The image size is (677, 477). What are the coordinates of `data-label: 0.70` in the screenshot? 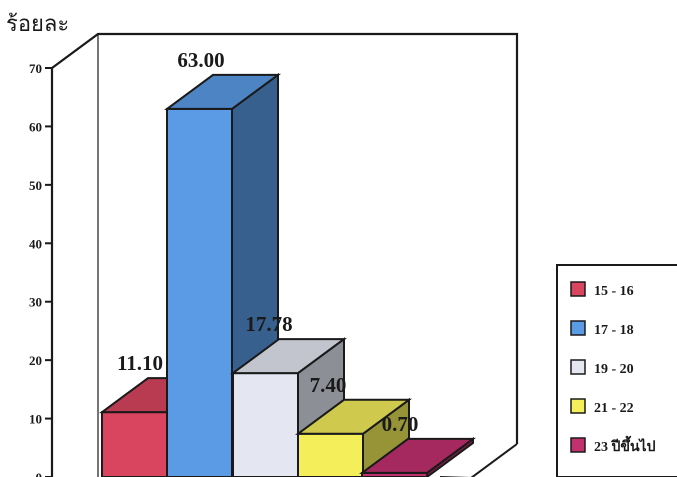 It's located at (400, 424).